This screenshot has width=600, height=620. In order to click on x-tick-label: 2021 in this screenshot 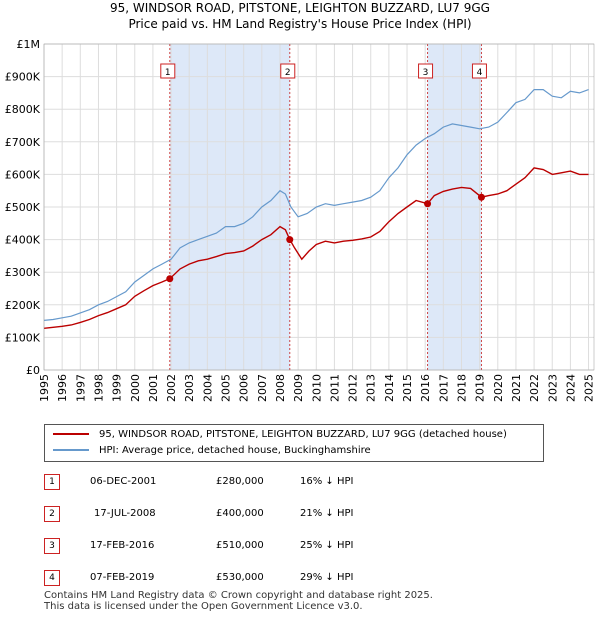, I will do `click(516, 388)`.